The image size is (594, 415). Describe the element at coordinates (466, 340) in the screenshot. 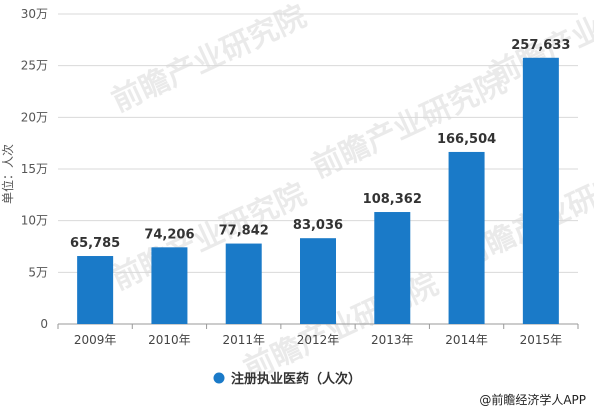

I see `x-tick-label: 2014年` at that location.